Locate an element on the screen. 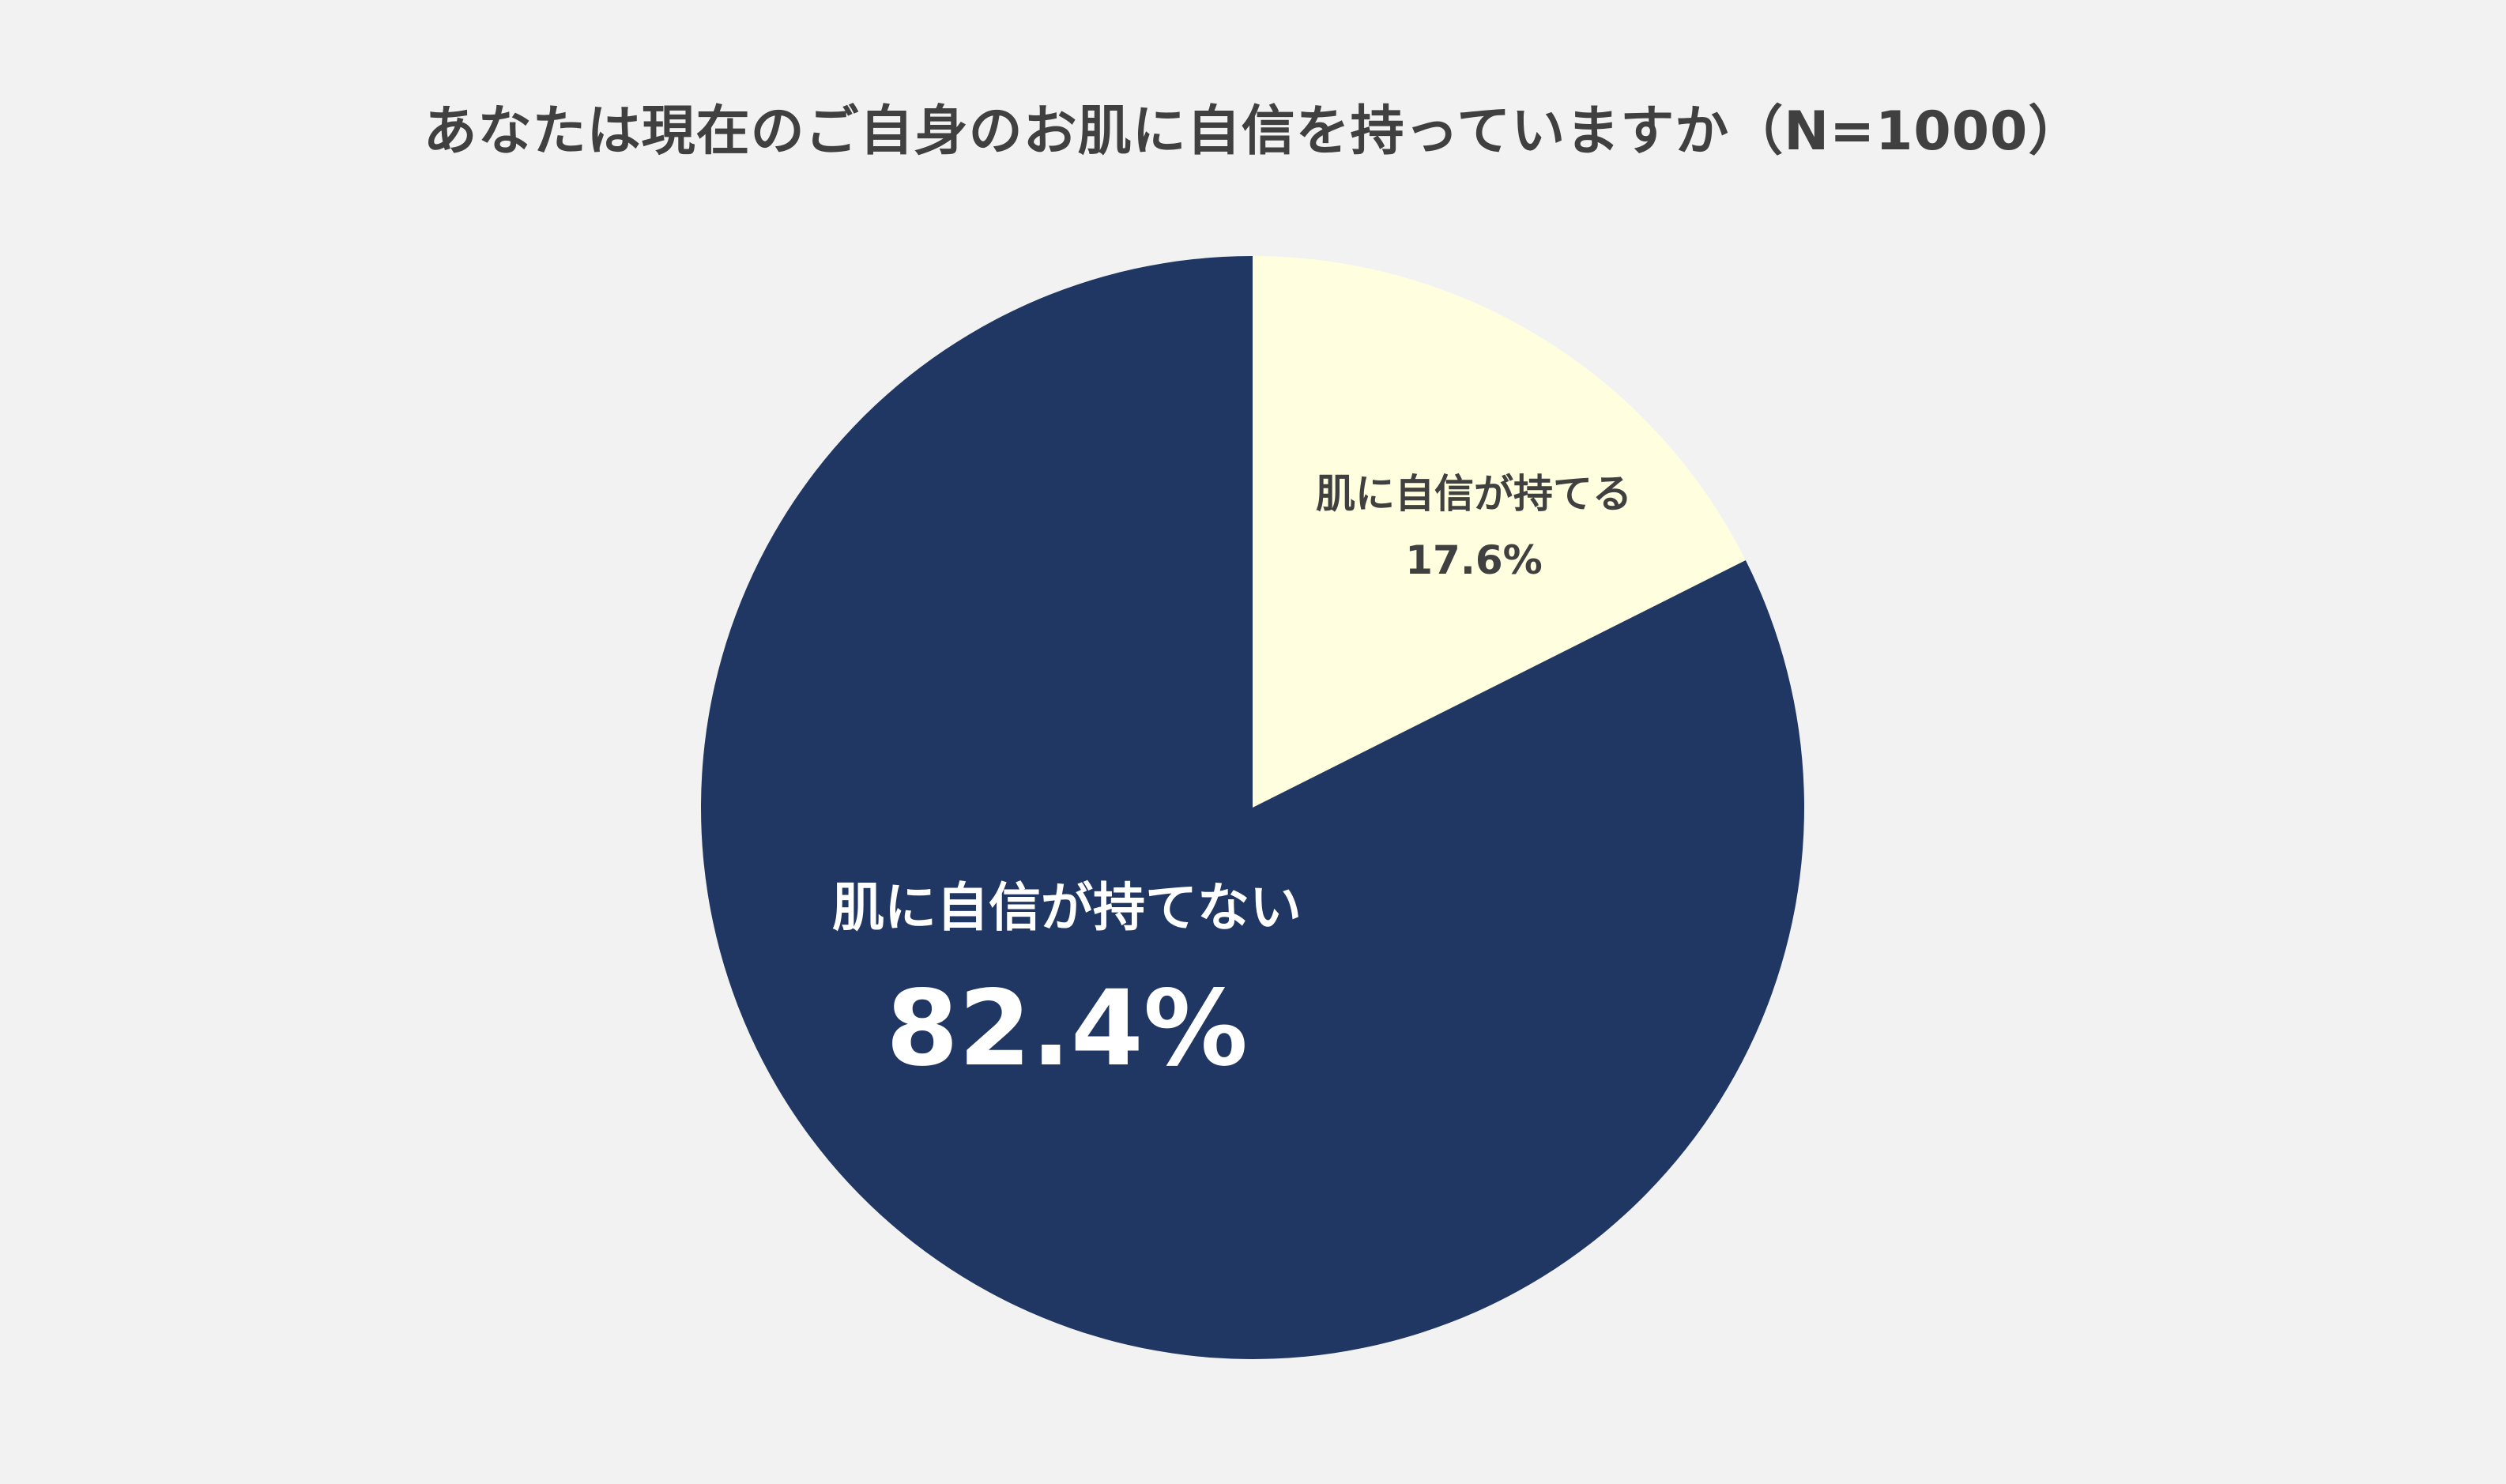 The height and width of the screenshot is (1484, 2506). chart-title: あなたは現在のご自身のお肌に自信を持っていますか（N=1000） is located at coordinates (1253, 131).